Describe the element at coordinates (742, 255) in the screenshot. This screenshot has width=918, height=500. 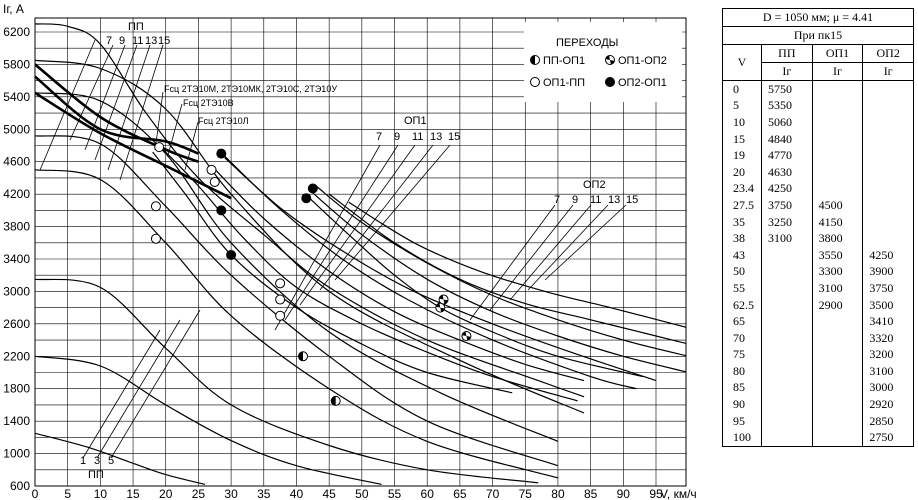
I see `table-cell-v: 43` at that location.